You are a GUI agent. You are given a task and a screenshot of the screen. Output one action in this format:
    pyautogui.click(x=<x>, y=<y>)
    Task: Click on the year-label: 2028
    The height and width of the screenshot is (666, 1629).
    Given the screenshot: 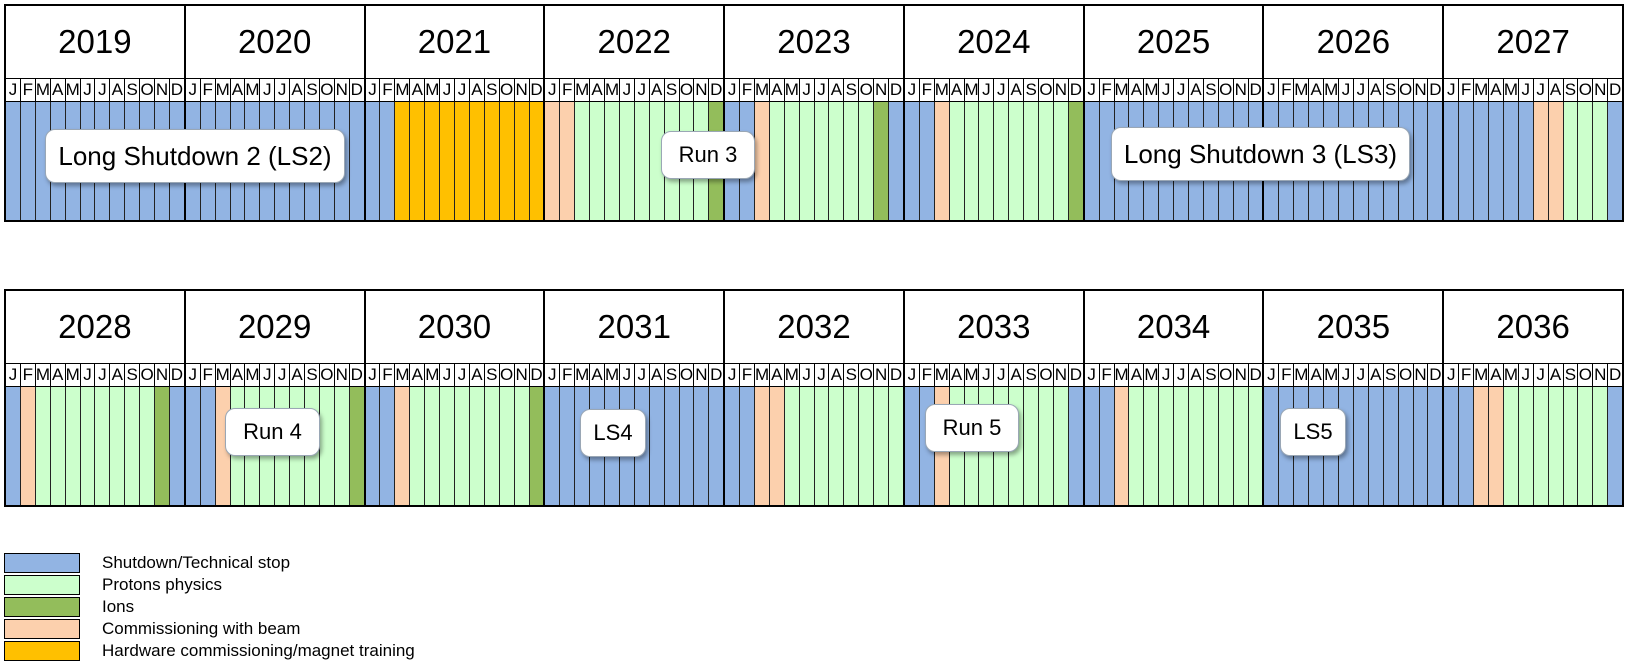 What is the action you would take?
    pyautogui.click(x=95, y=327)
    